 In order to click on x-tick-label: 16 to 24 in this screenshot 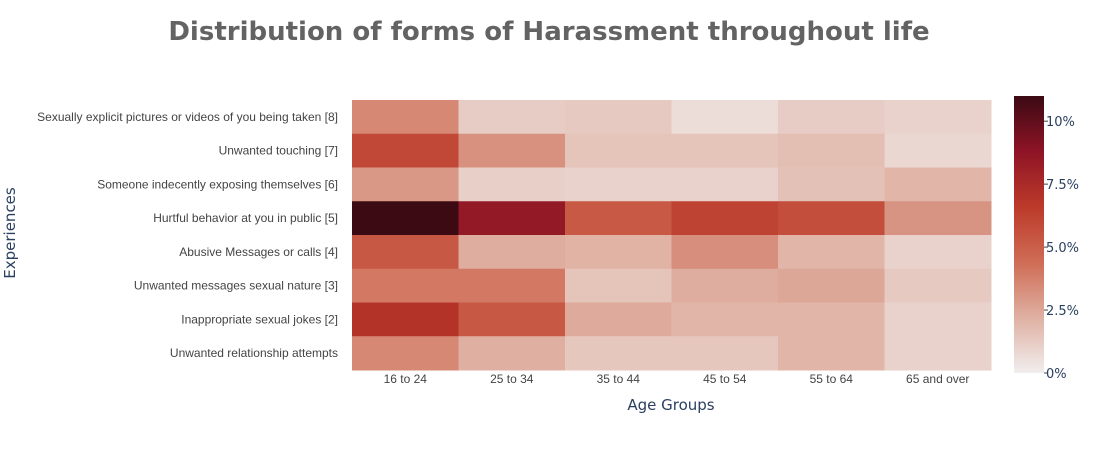, I will do `click(406, 379)`.